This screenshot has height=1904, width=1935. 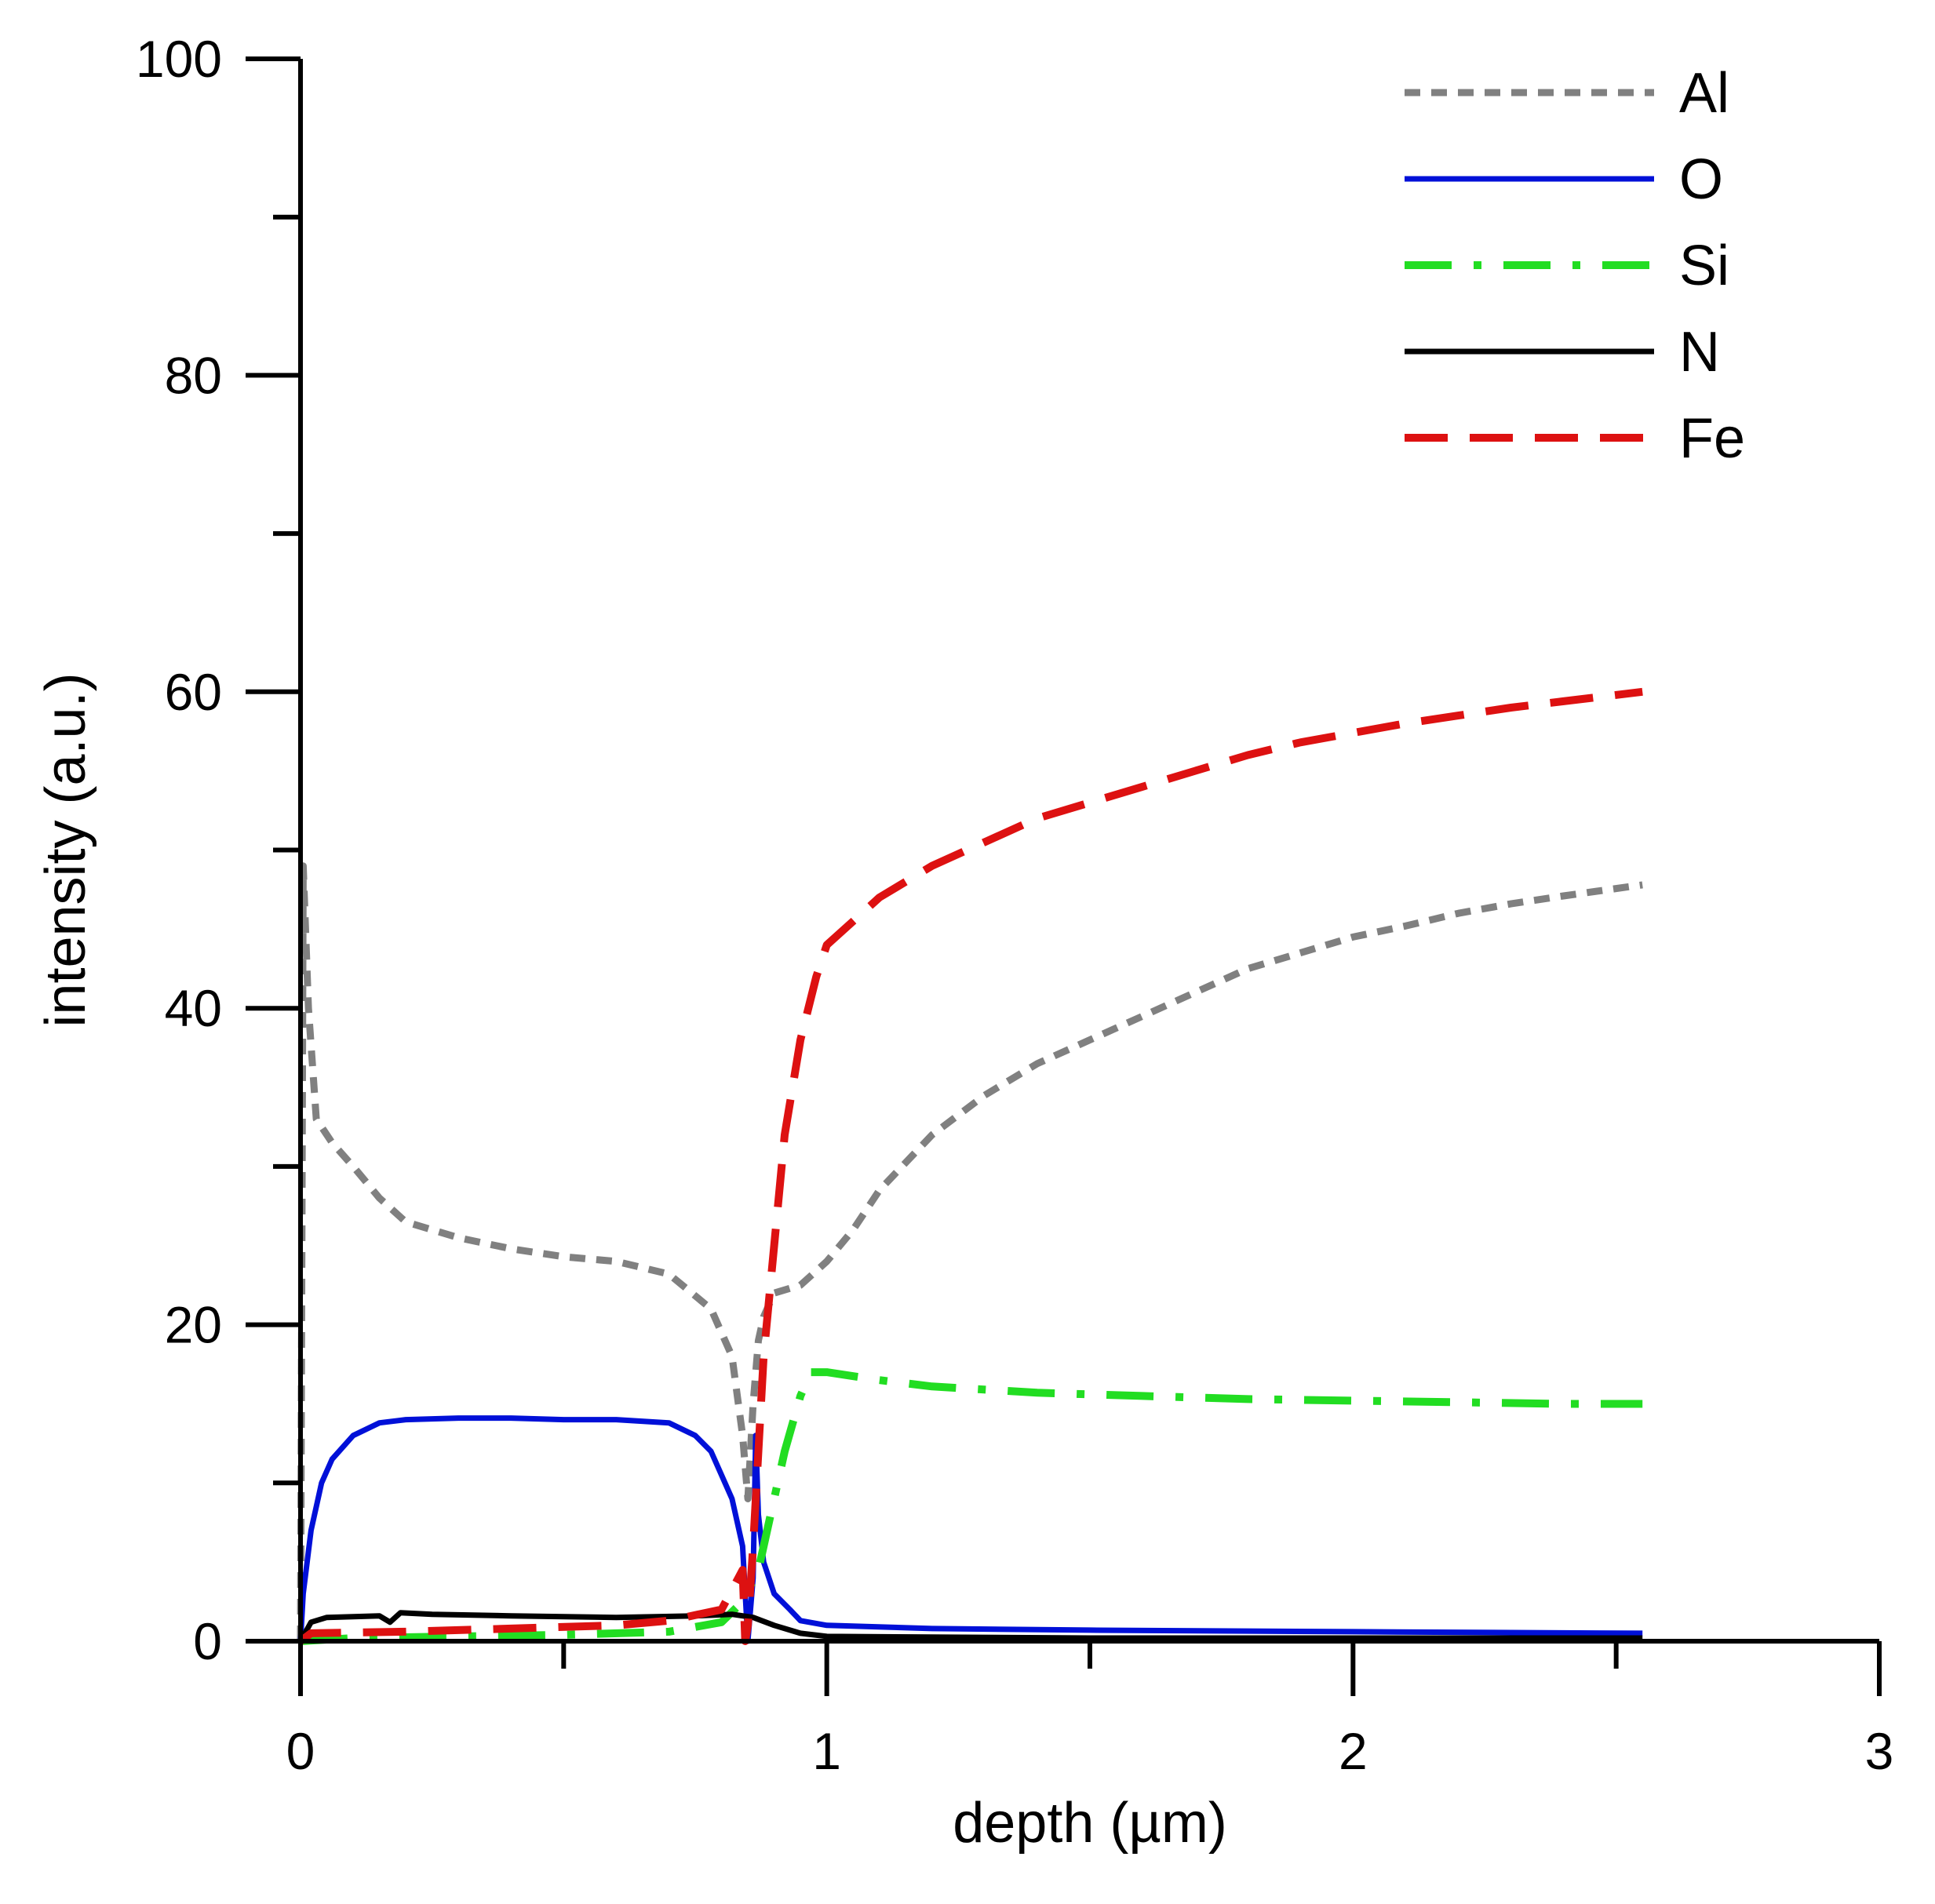 I want to click on y-axis-title: intensity (a.u.), so click(x=66, y=849).